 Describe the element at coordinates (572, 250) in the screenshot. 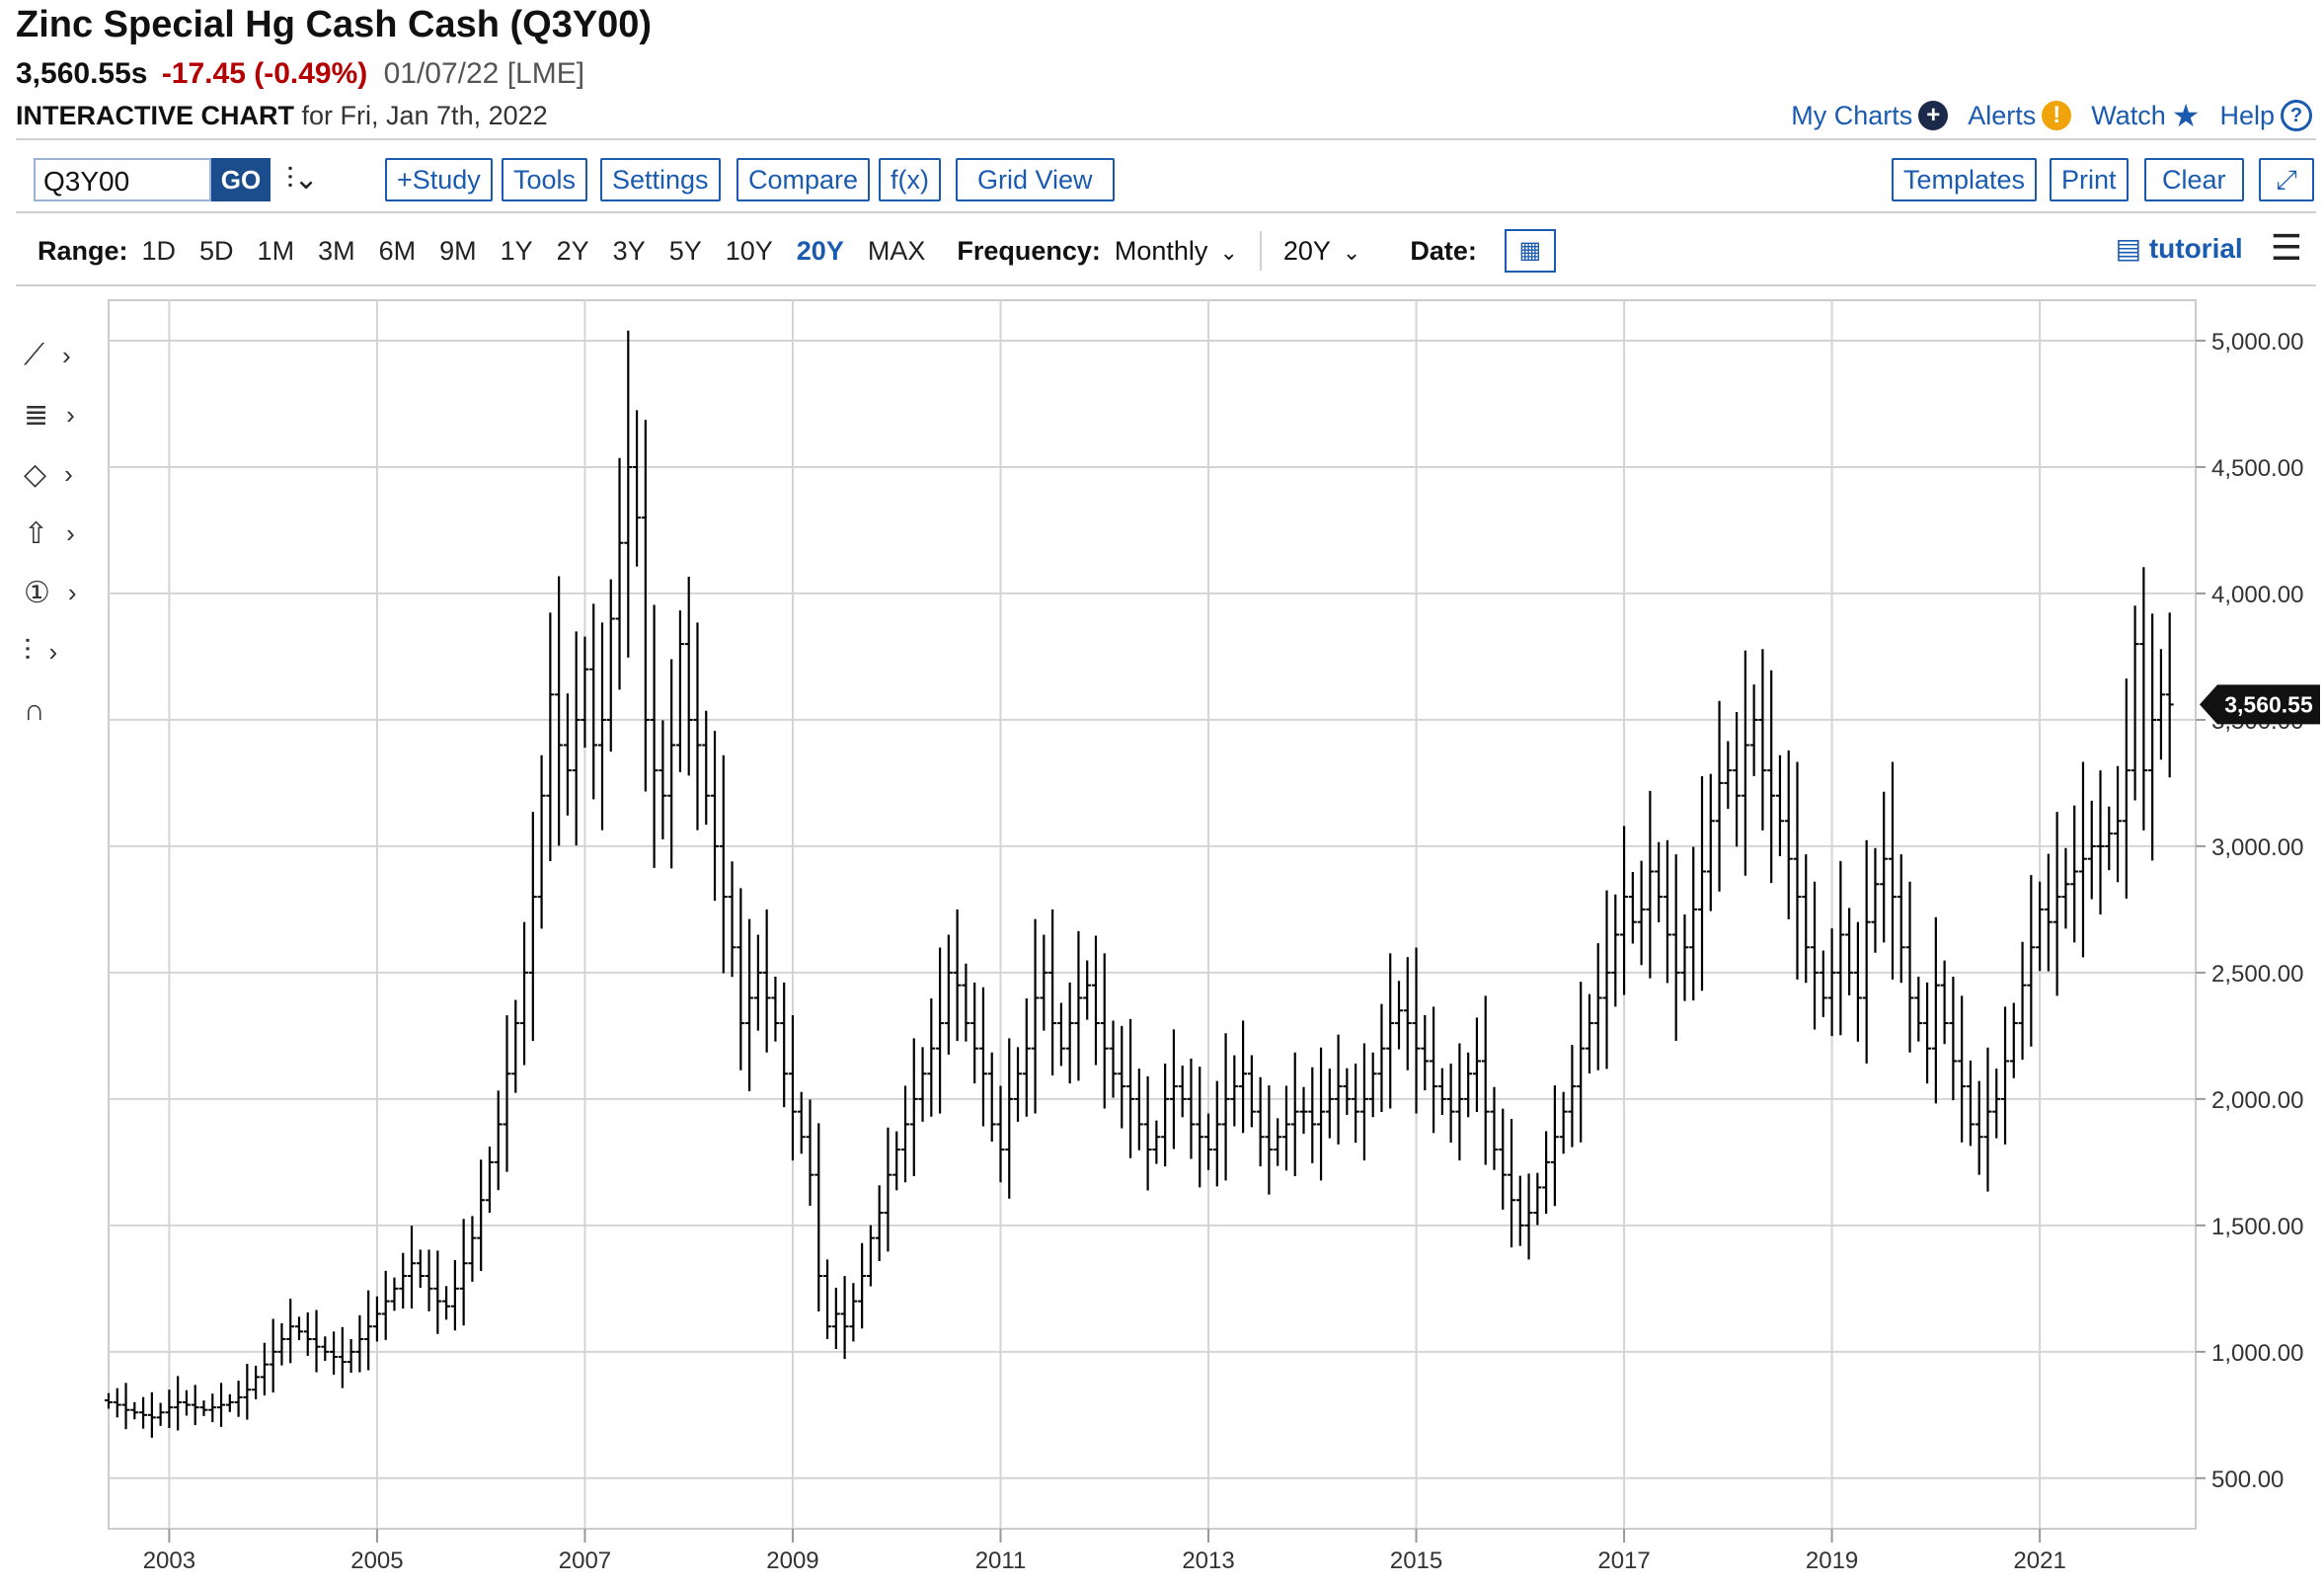

I see `range-2y: 2Y` at that location.